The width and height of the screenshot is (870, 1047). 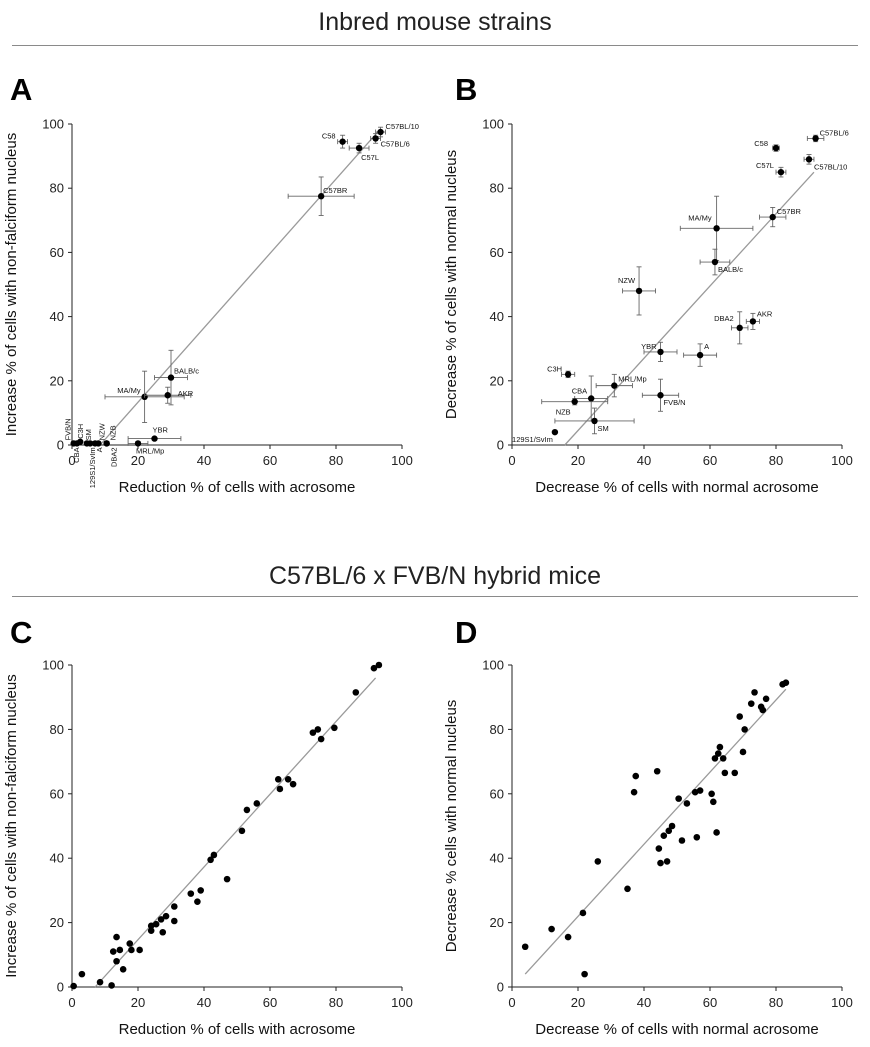 What do you see at coordinates (336, 460) in the screenshot?
I see `x-tick-label-a: 80` at bounding box center [336, 460].